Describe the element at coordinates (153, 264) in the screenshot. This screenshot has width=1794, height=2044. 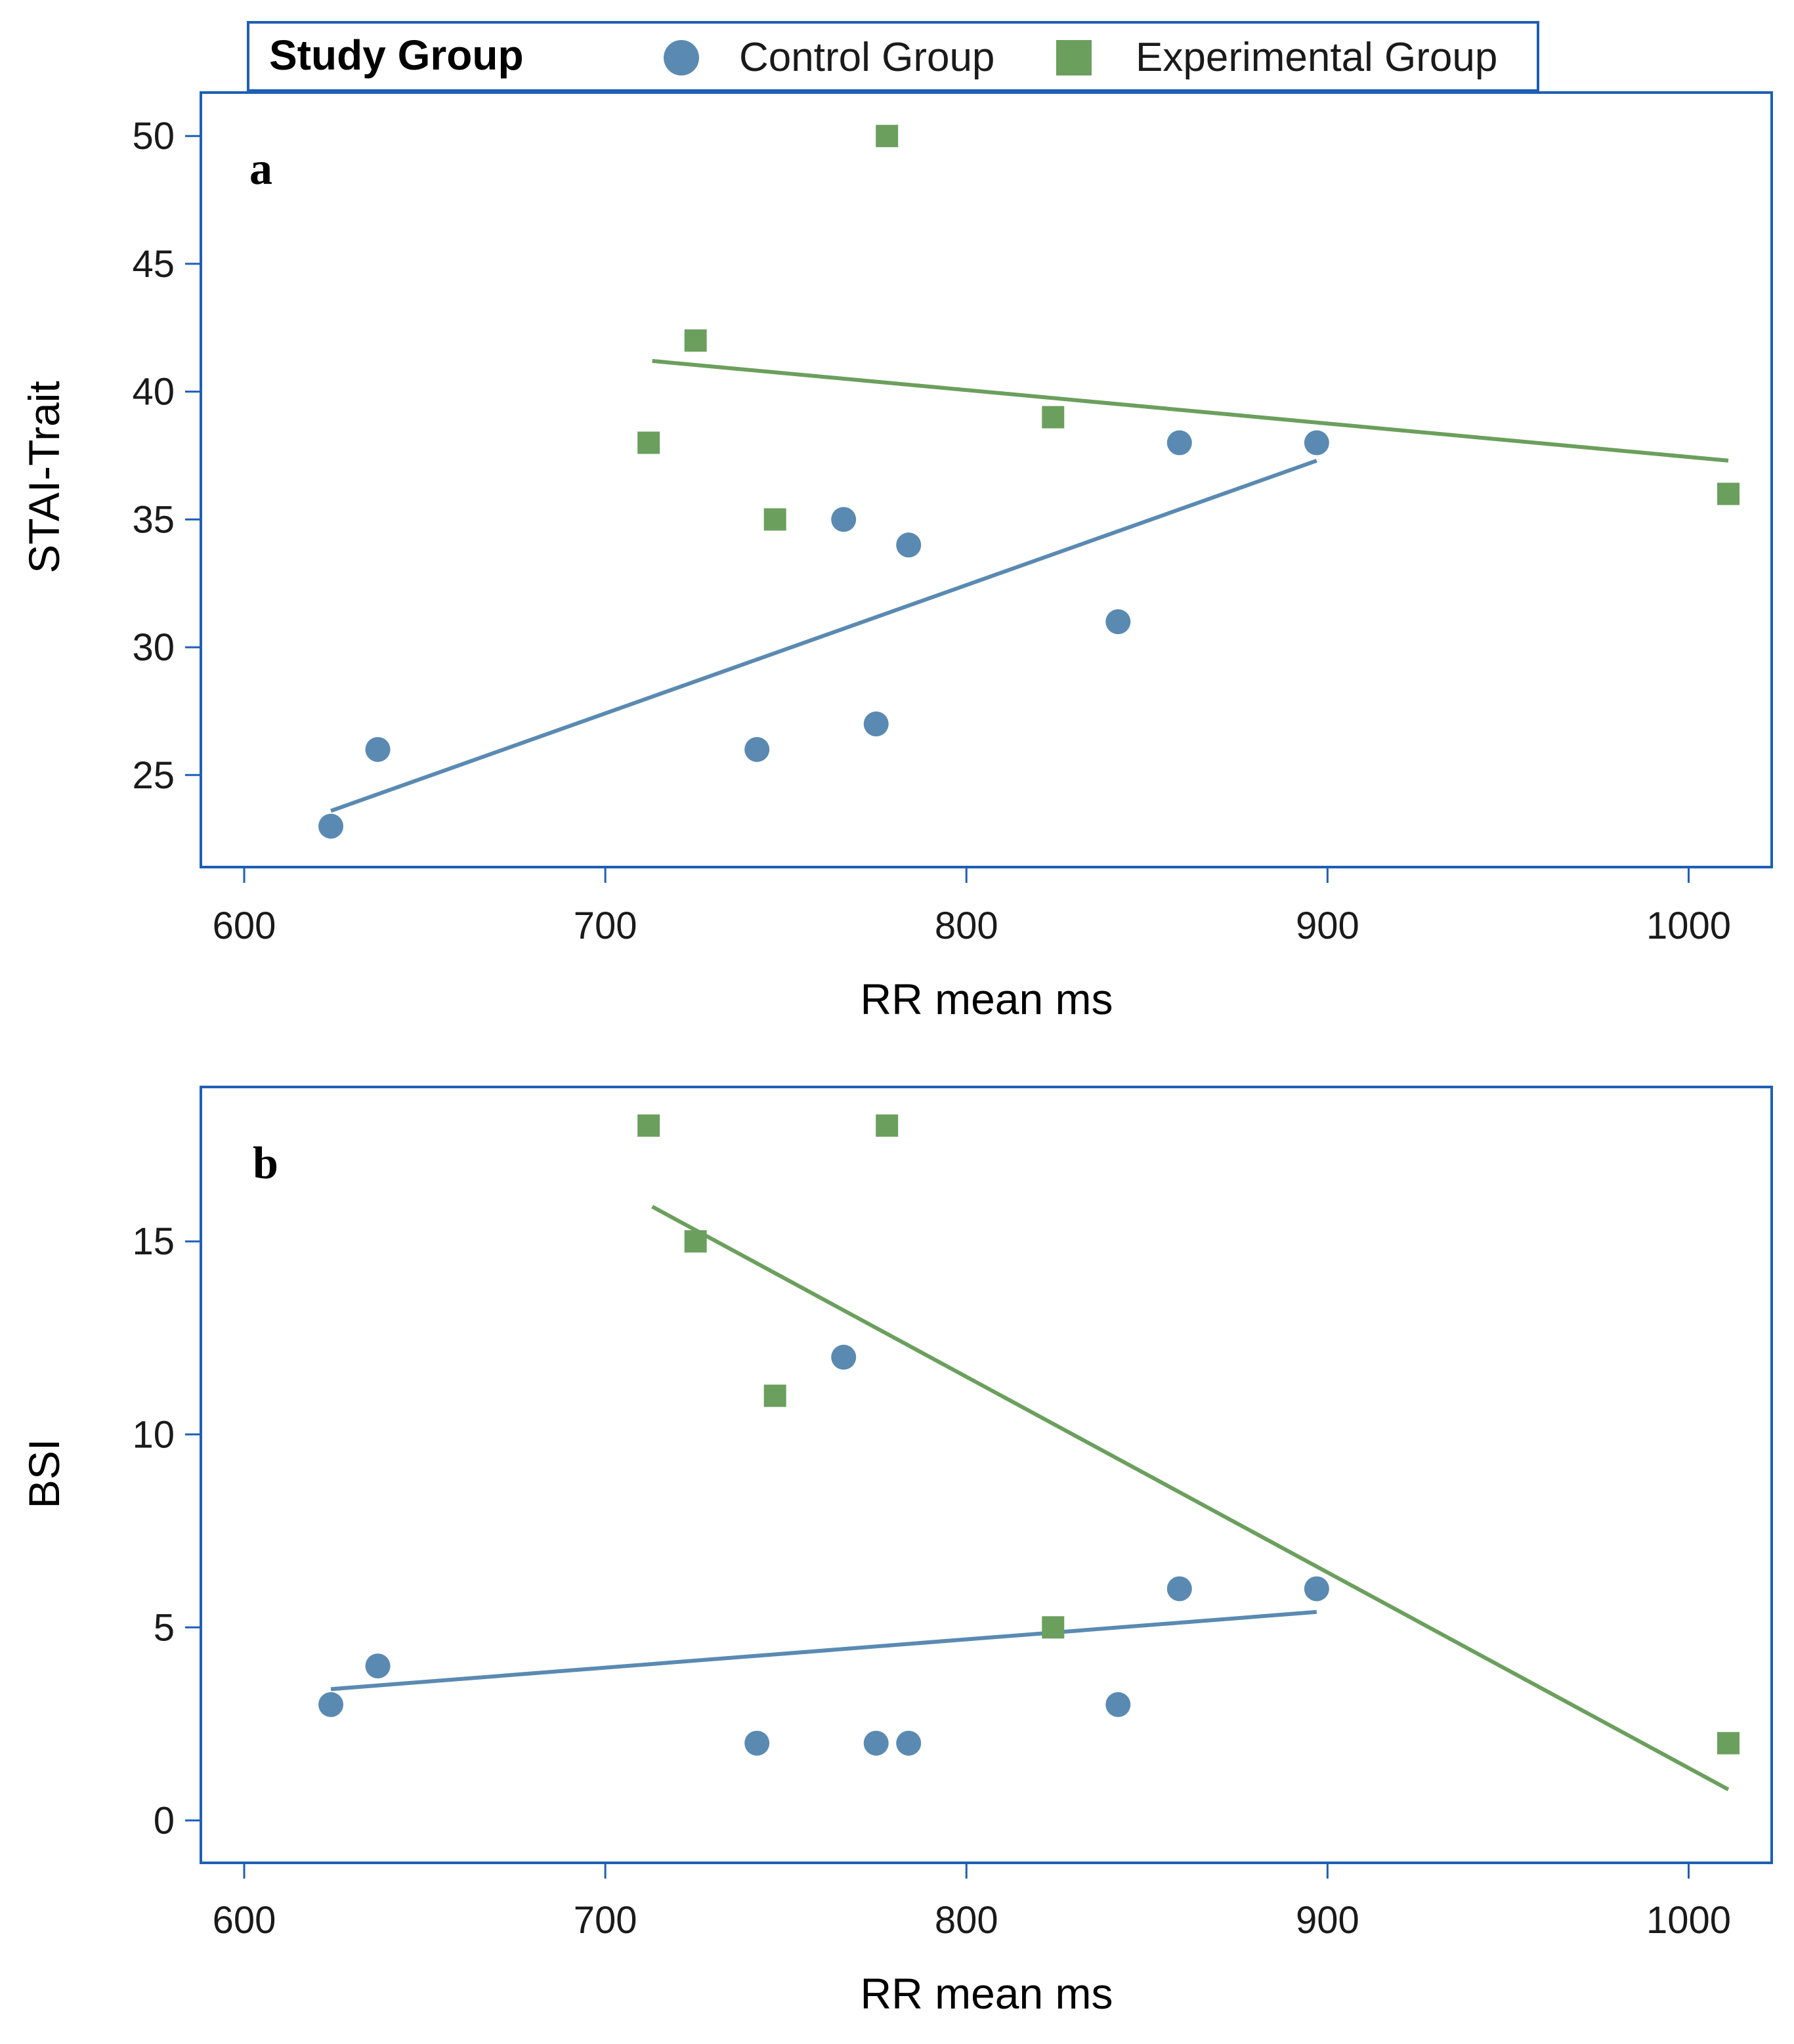
I see `y-tick-label: 45` at that location.